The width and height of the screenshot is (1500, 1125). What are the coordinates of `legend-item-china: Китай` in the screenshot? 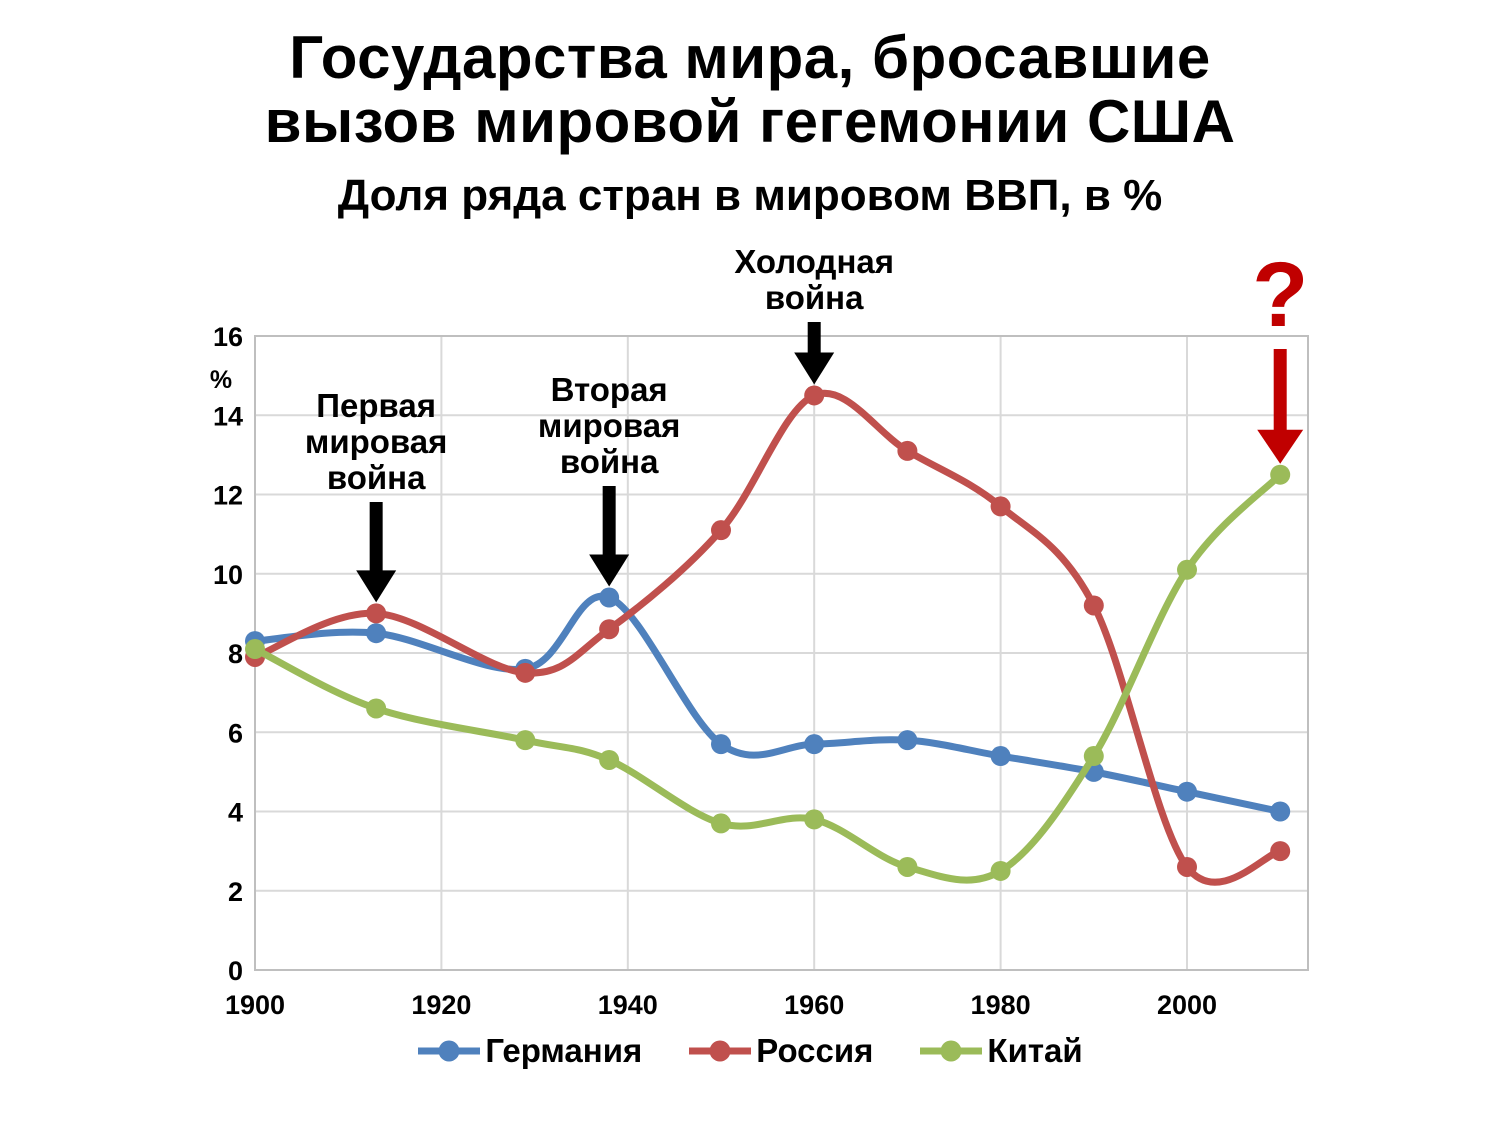 It's located at (1001, 1051).